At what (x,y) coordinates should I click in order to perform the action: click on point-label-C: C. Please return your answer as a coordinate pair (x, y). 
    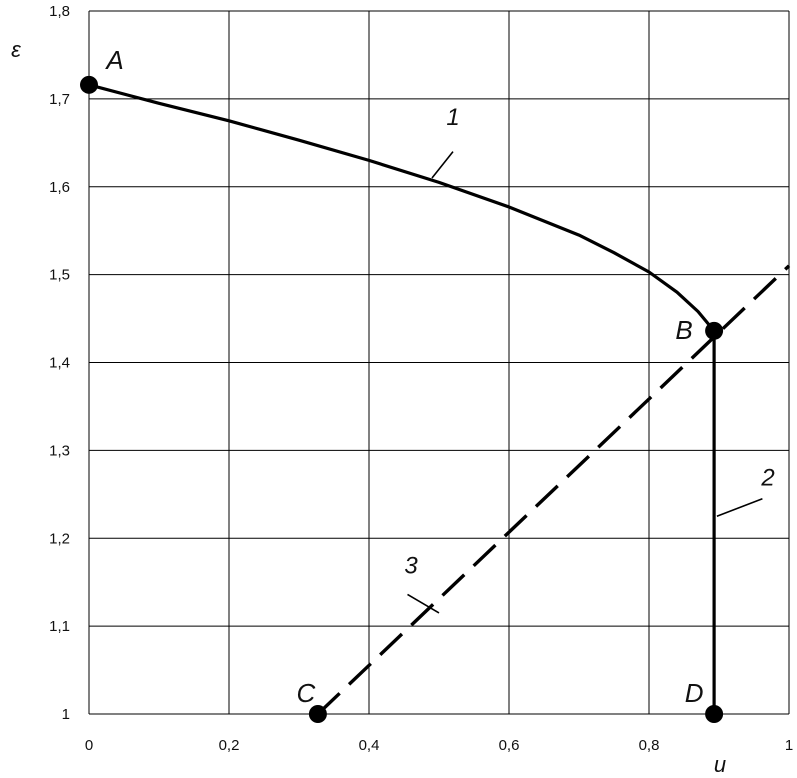
    Looking at the image, I should click on (306, 693).